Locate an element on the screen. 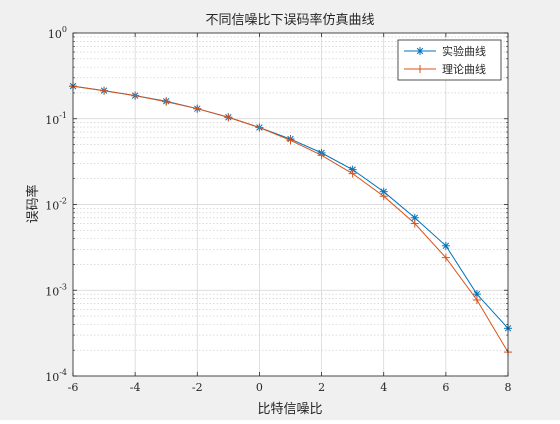 The height and width of the screenshot is (424, 560). chart-title: 不同信噪比下误码率仿真曲线 is located at coordinates (289, 20).